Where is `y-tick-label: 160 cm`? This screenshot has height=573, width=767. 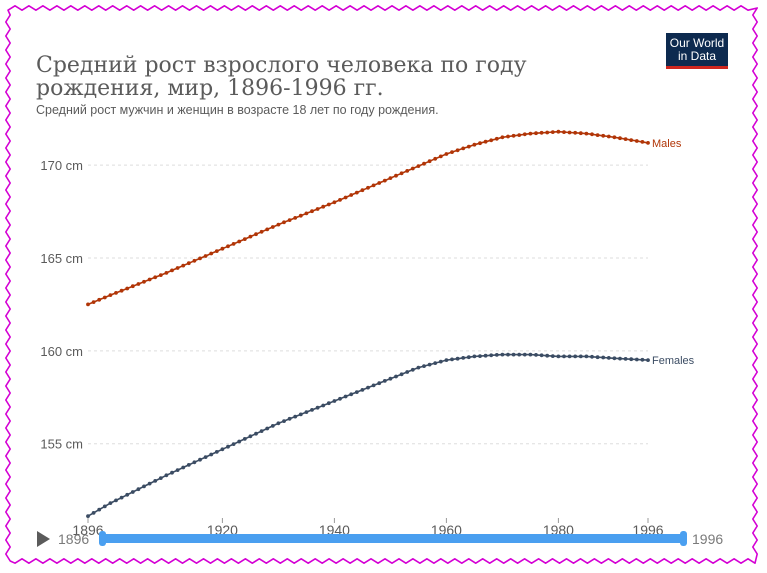
y-tick-label: 160 cm is located at coordinates (61, 351).